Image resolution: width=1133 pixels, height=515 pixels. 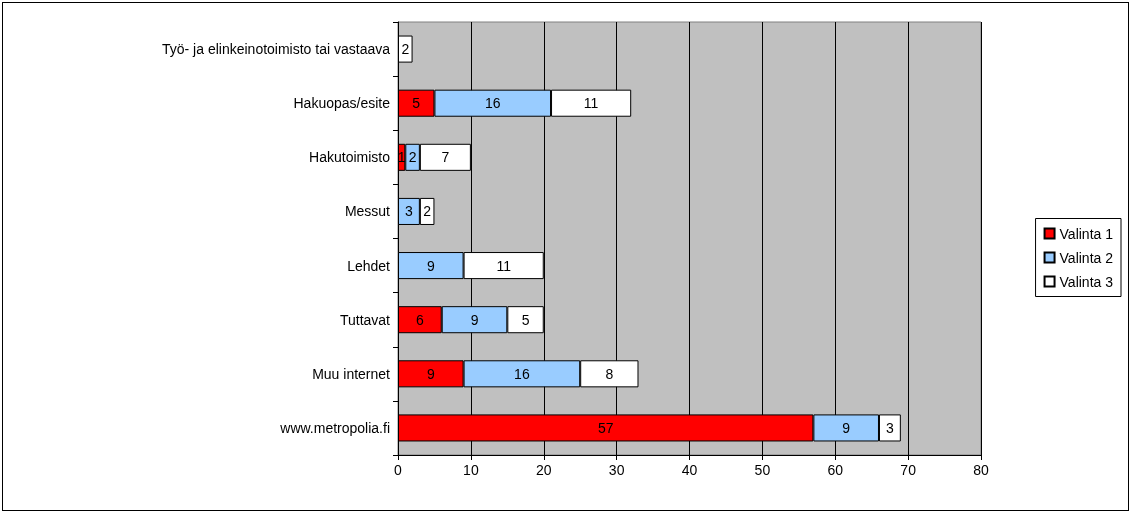 I want to click on data-label: 57, so click(x=605, y=427).